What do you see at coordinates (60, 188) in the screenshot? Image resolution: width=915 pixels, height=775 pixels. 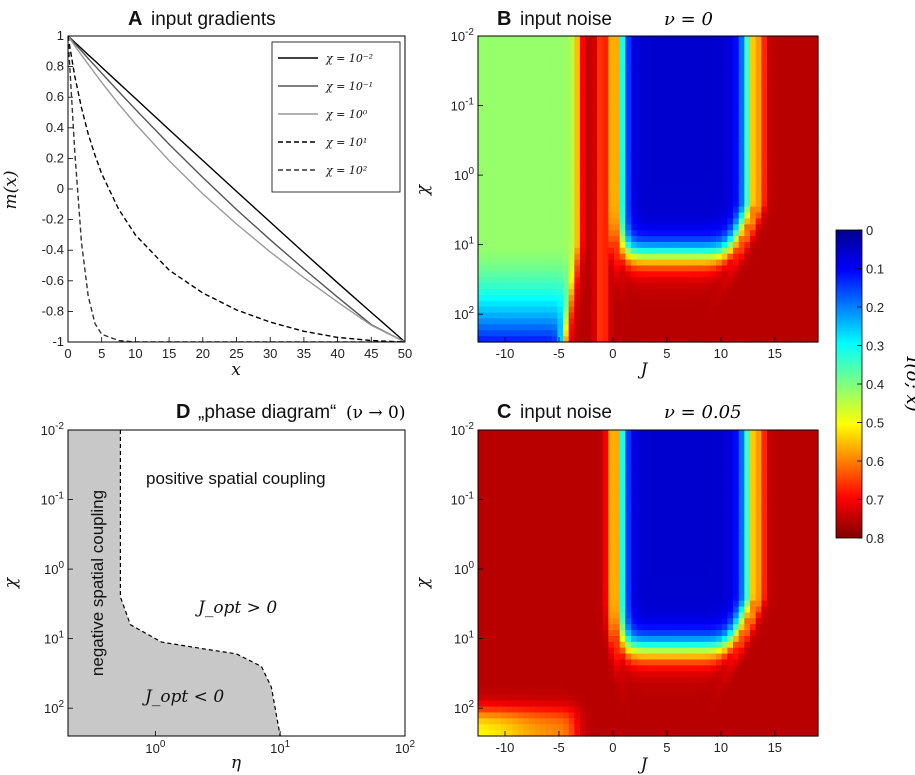 I see `y-tick-label: 0` at bounding box center [60, 188].